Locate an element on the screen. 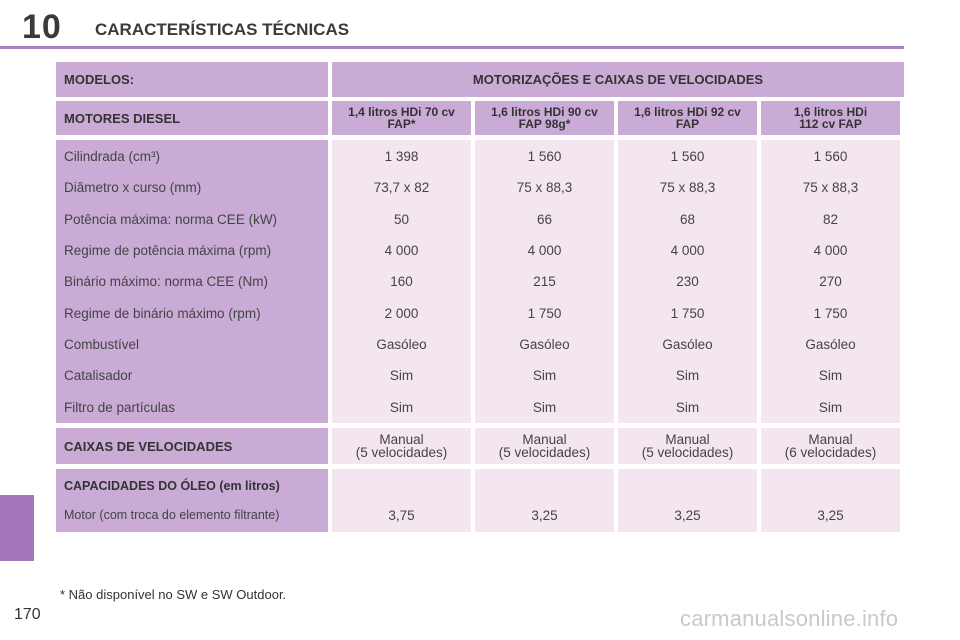 Image resolution: width=960 pixels, height=640 pixels. spec-value: 66 is located at coordinates (544, 219).